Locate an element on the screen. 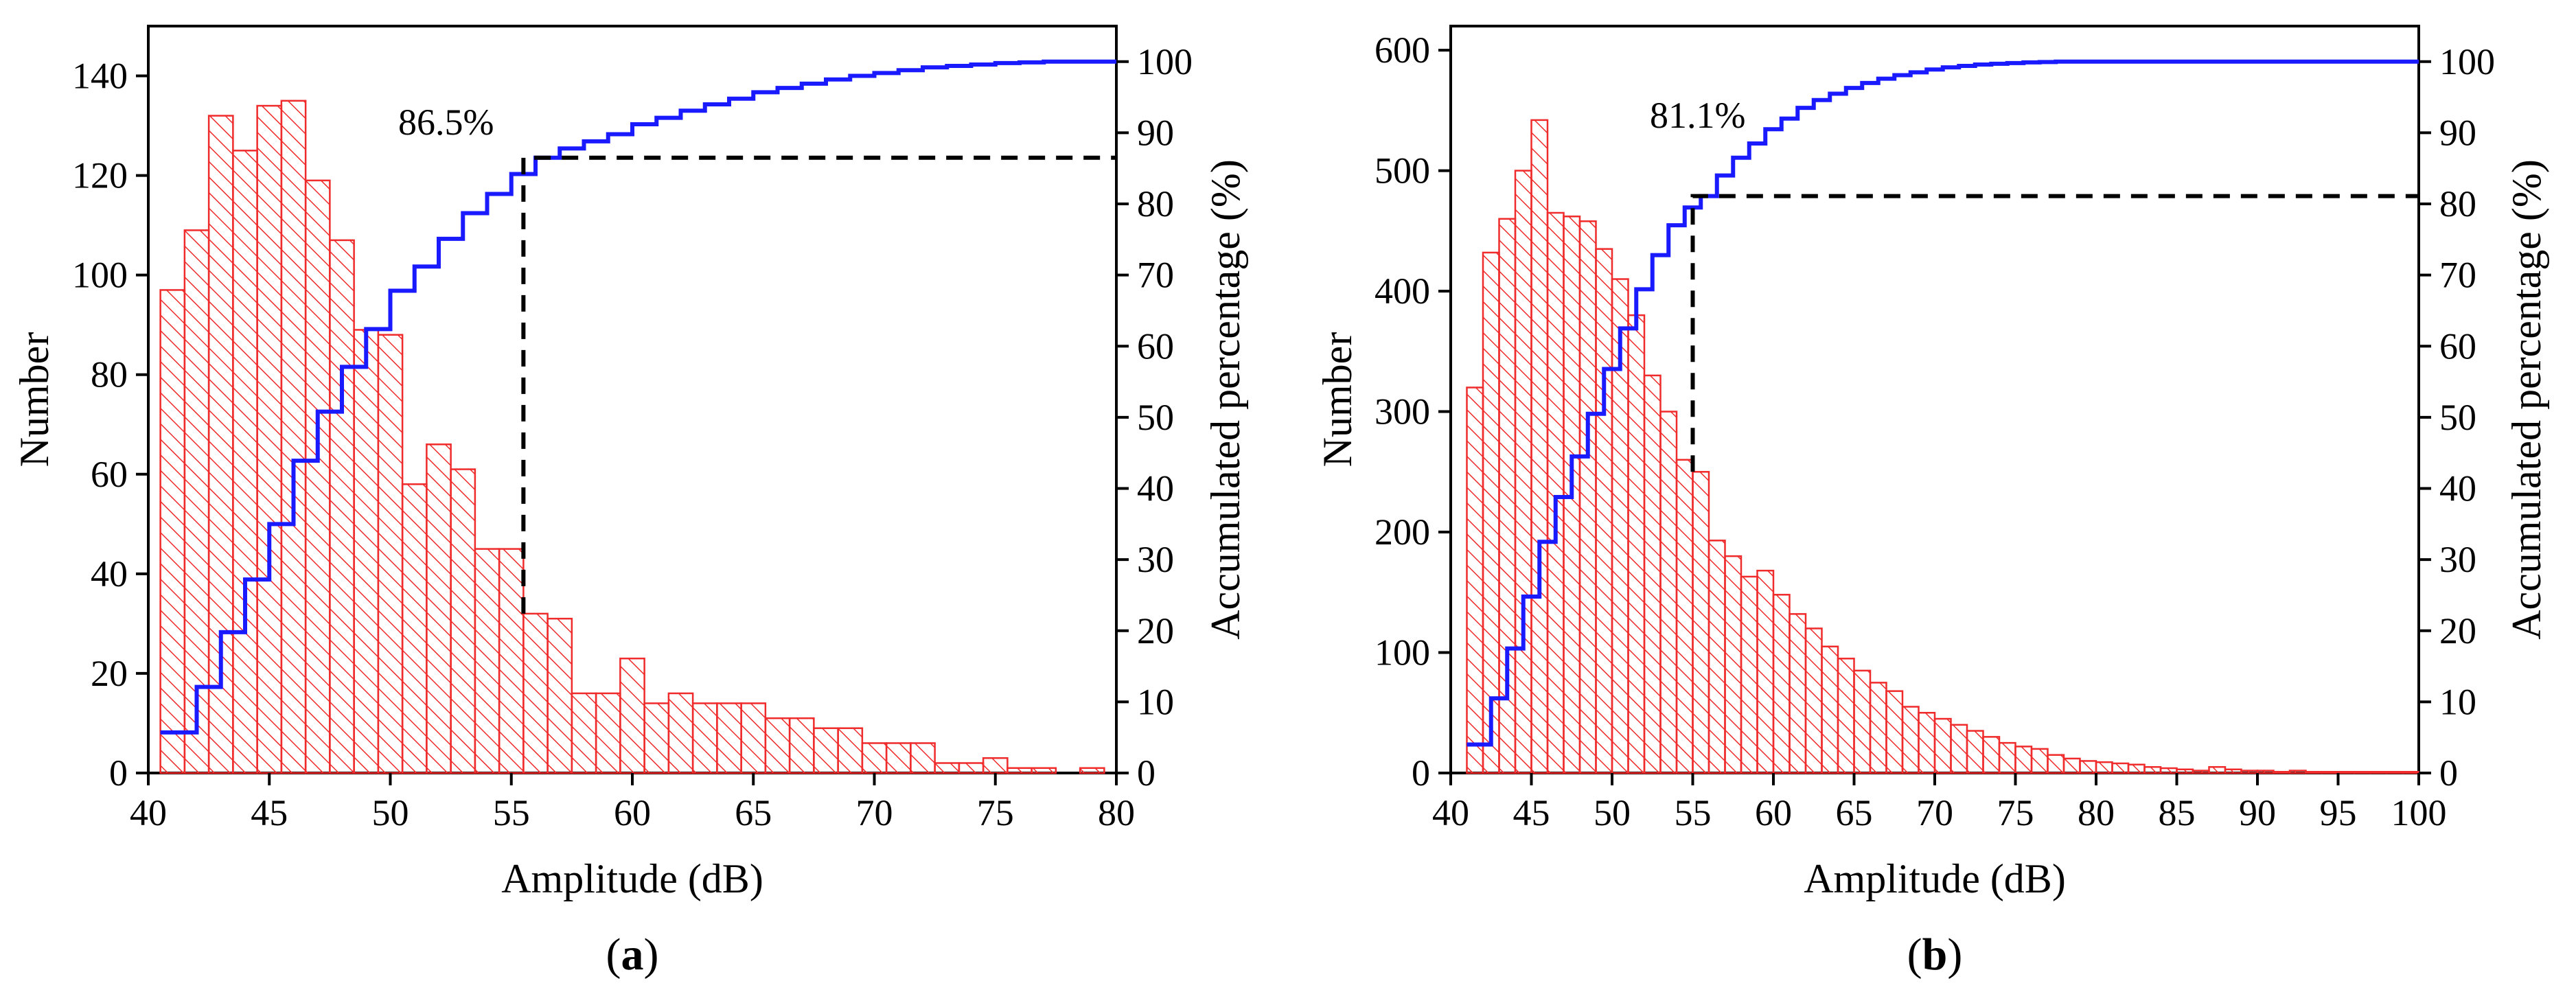 The image size is (2576, 992). x-tick-label: 90 is located at coordinates (2257, 812).